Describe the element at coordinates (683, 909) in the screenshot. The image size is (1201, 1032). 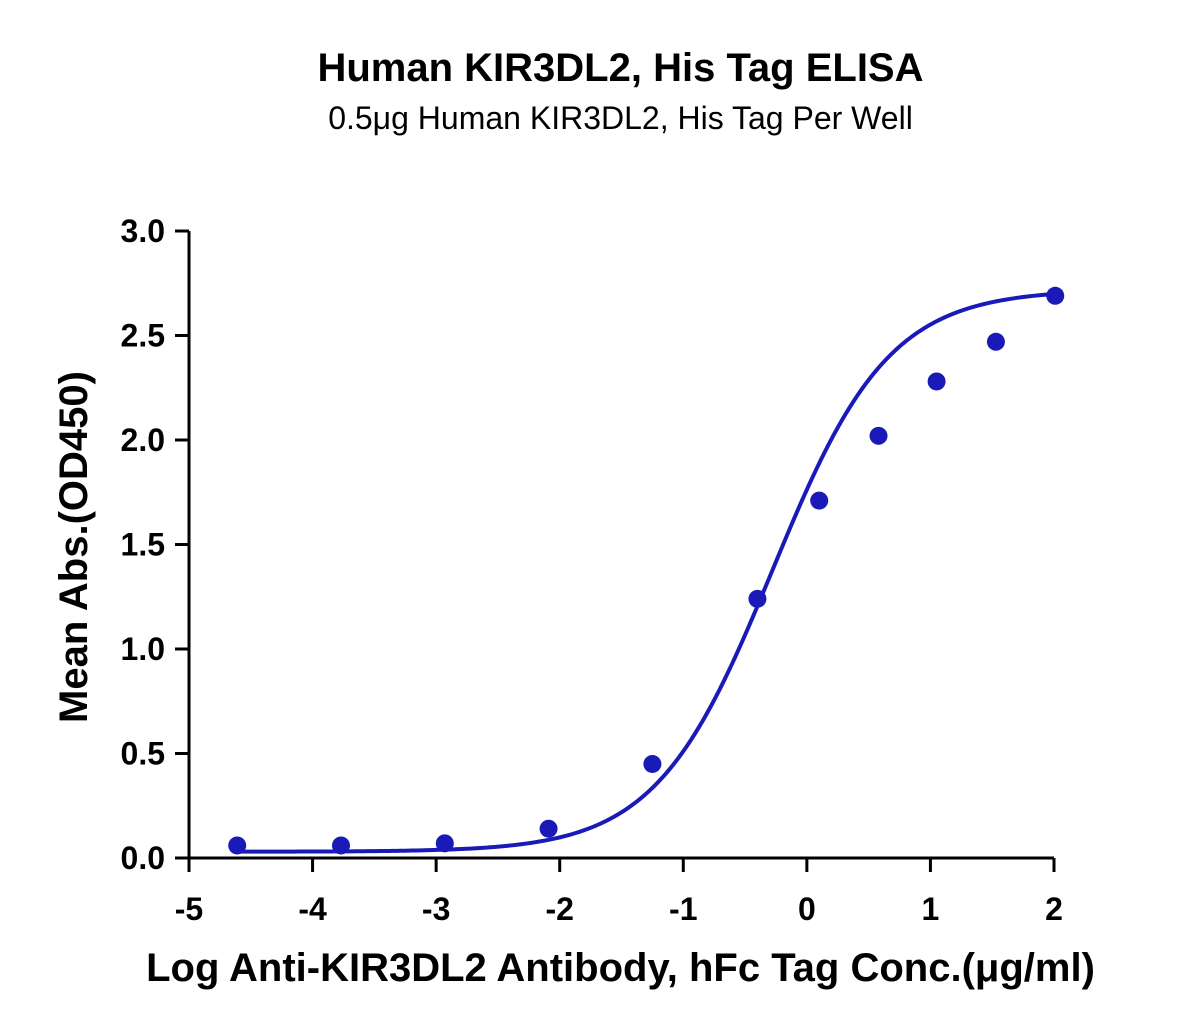
I see `x-tick-label: -1` at that location.